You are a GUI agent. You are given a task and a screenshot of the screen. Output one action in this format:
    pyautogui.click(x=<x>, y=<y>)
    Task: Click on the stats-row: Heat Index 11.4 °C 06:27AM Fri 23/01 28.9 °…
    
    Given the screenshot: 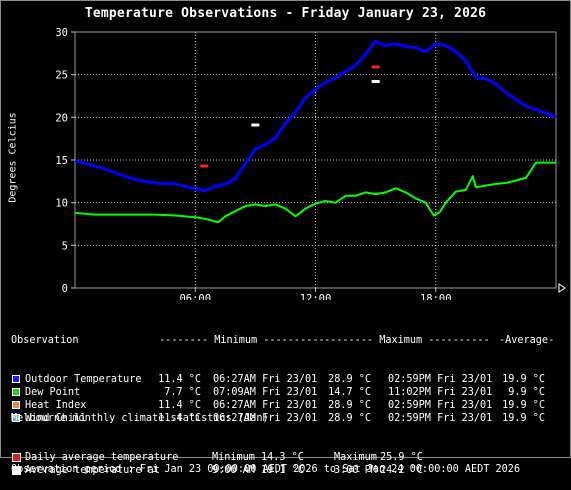 What is the action you would take?
    pyautogui.click(x=277, y=405)
    